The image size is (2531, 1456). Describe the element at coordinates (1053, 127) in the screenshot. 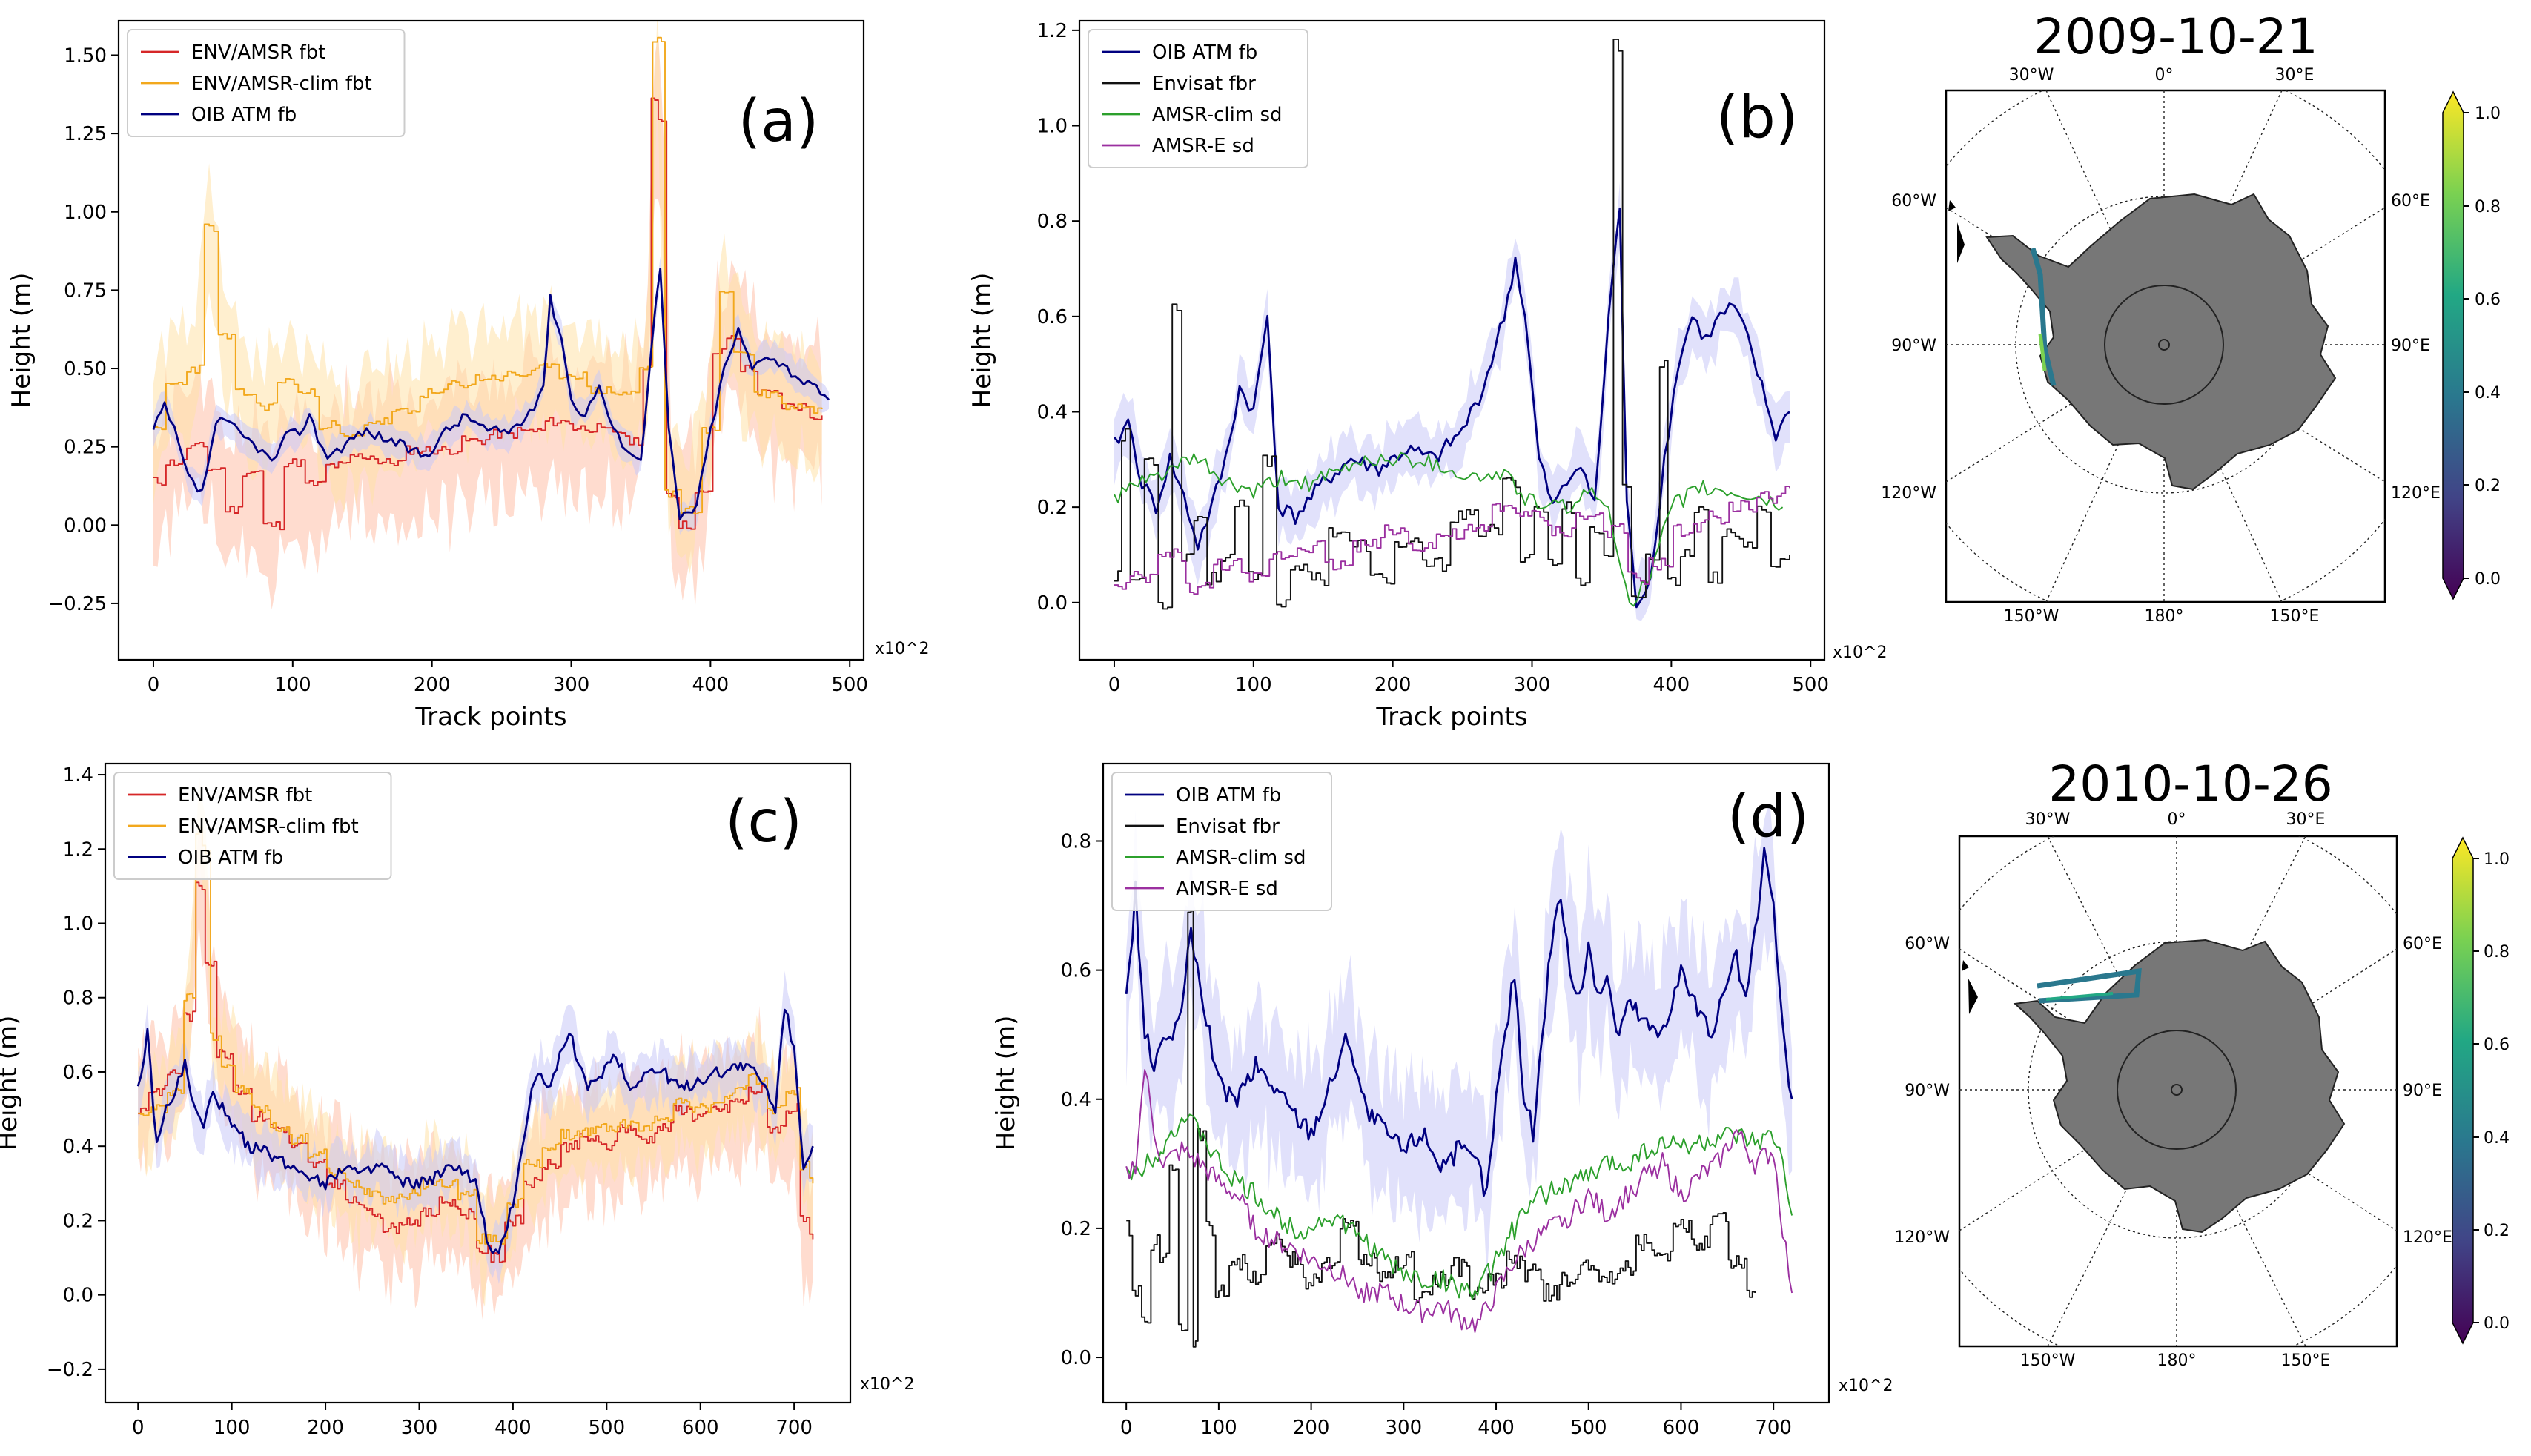

I see `y-tick-label: 1.0` at that location.